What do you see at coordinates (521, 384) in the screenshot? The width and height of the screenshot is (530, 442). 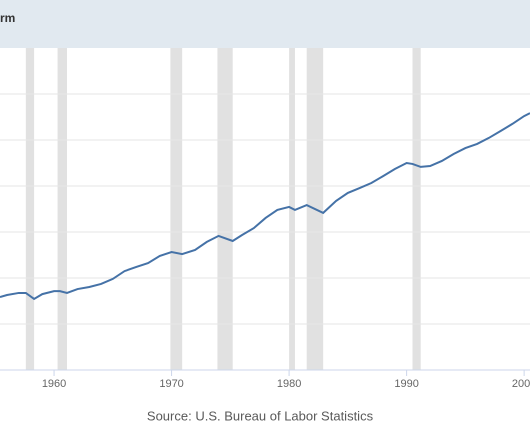 I see `x-tick-label: 2000` at bounding box center [521, 384].